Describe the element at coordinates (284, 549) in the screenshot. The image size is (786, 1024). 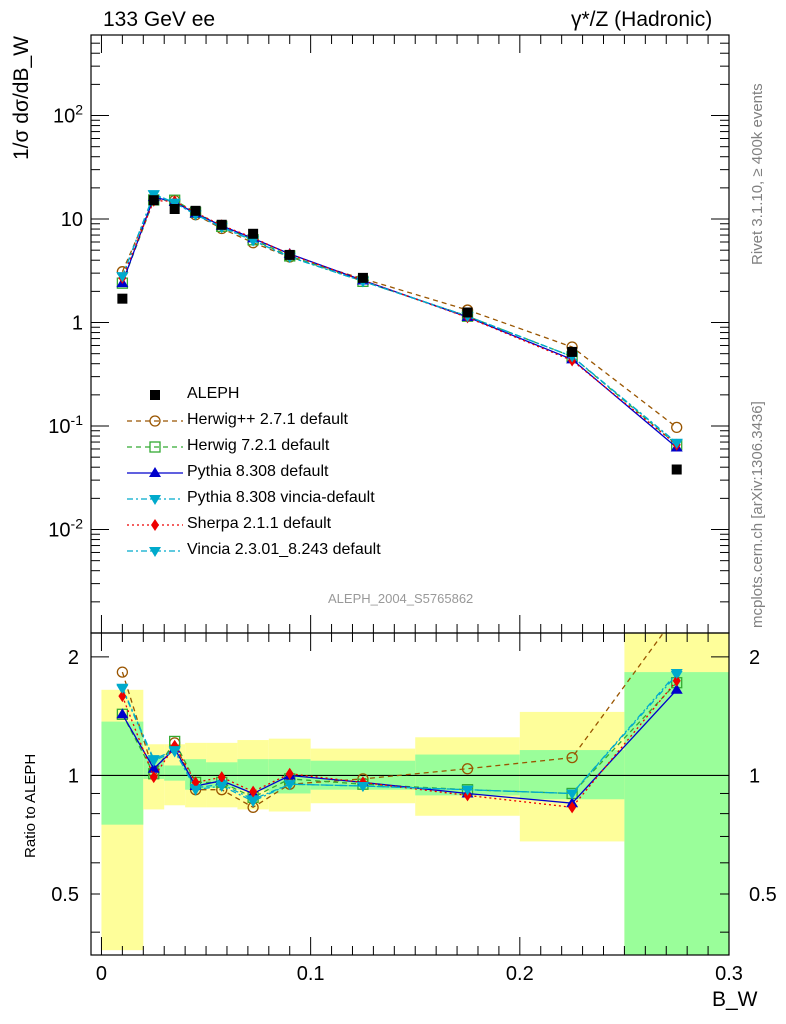
I see `legend-entry-vincia: Vincia 2.3.01_8.243 default` at that location.